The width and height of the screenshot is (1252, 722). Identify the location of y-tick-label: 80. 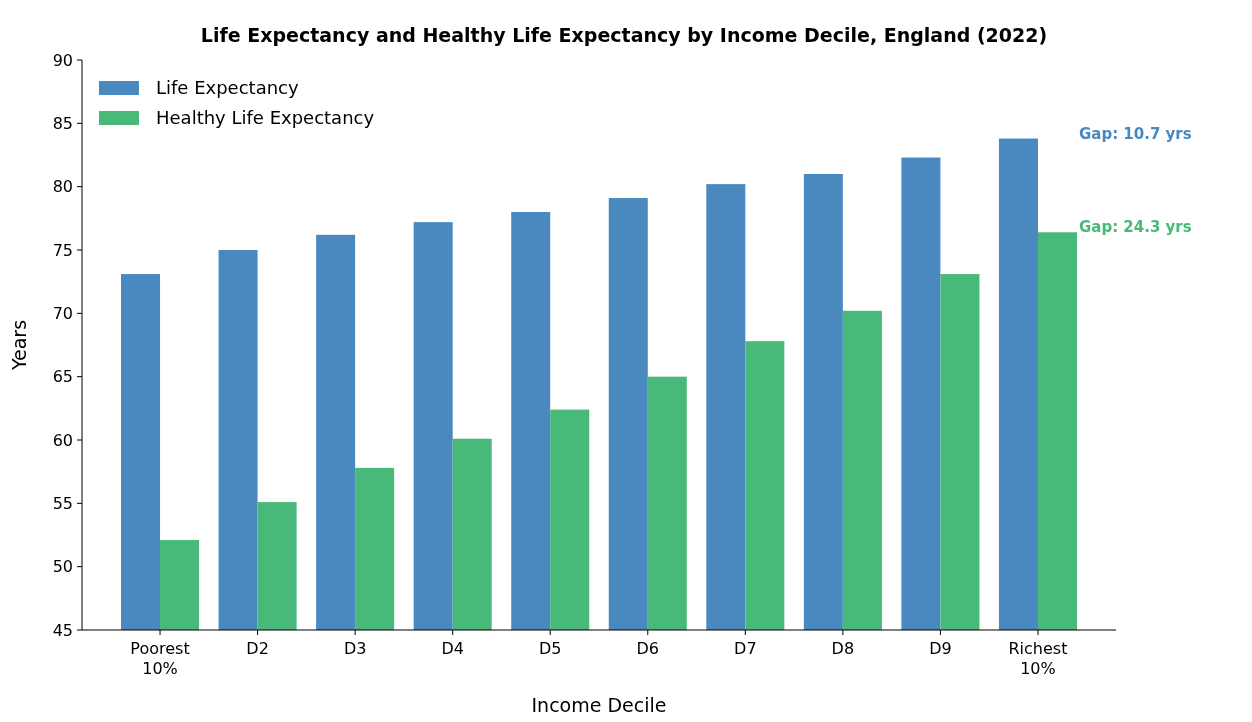
(62, 187).